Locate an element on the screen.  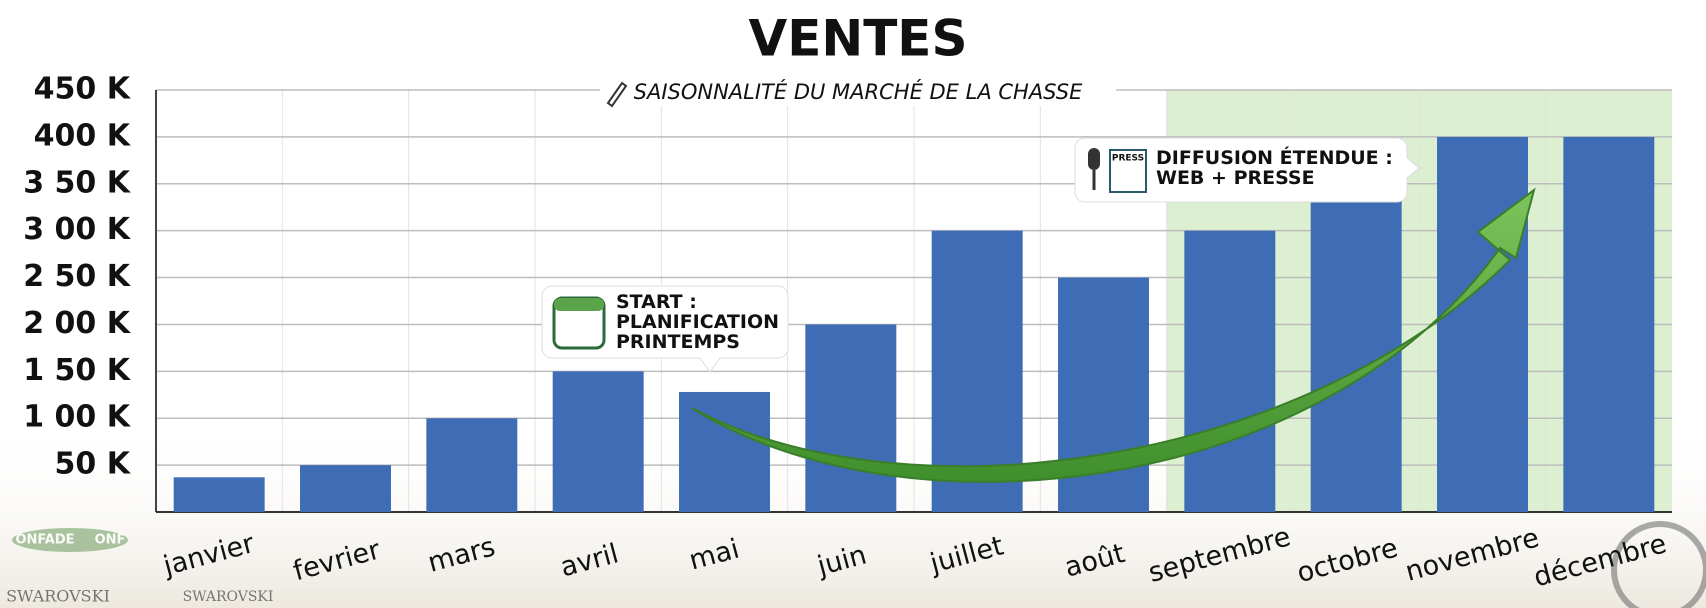
logo-badge is located at coordinates (70, 540).